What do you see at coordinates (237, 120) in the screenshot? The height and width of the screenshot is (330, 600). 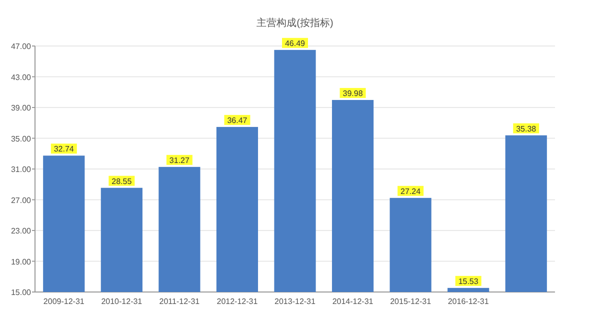 I see `data-label: 36.47` at bounding box center [237, 120].